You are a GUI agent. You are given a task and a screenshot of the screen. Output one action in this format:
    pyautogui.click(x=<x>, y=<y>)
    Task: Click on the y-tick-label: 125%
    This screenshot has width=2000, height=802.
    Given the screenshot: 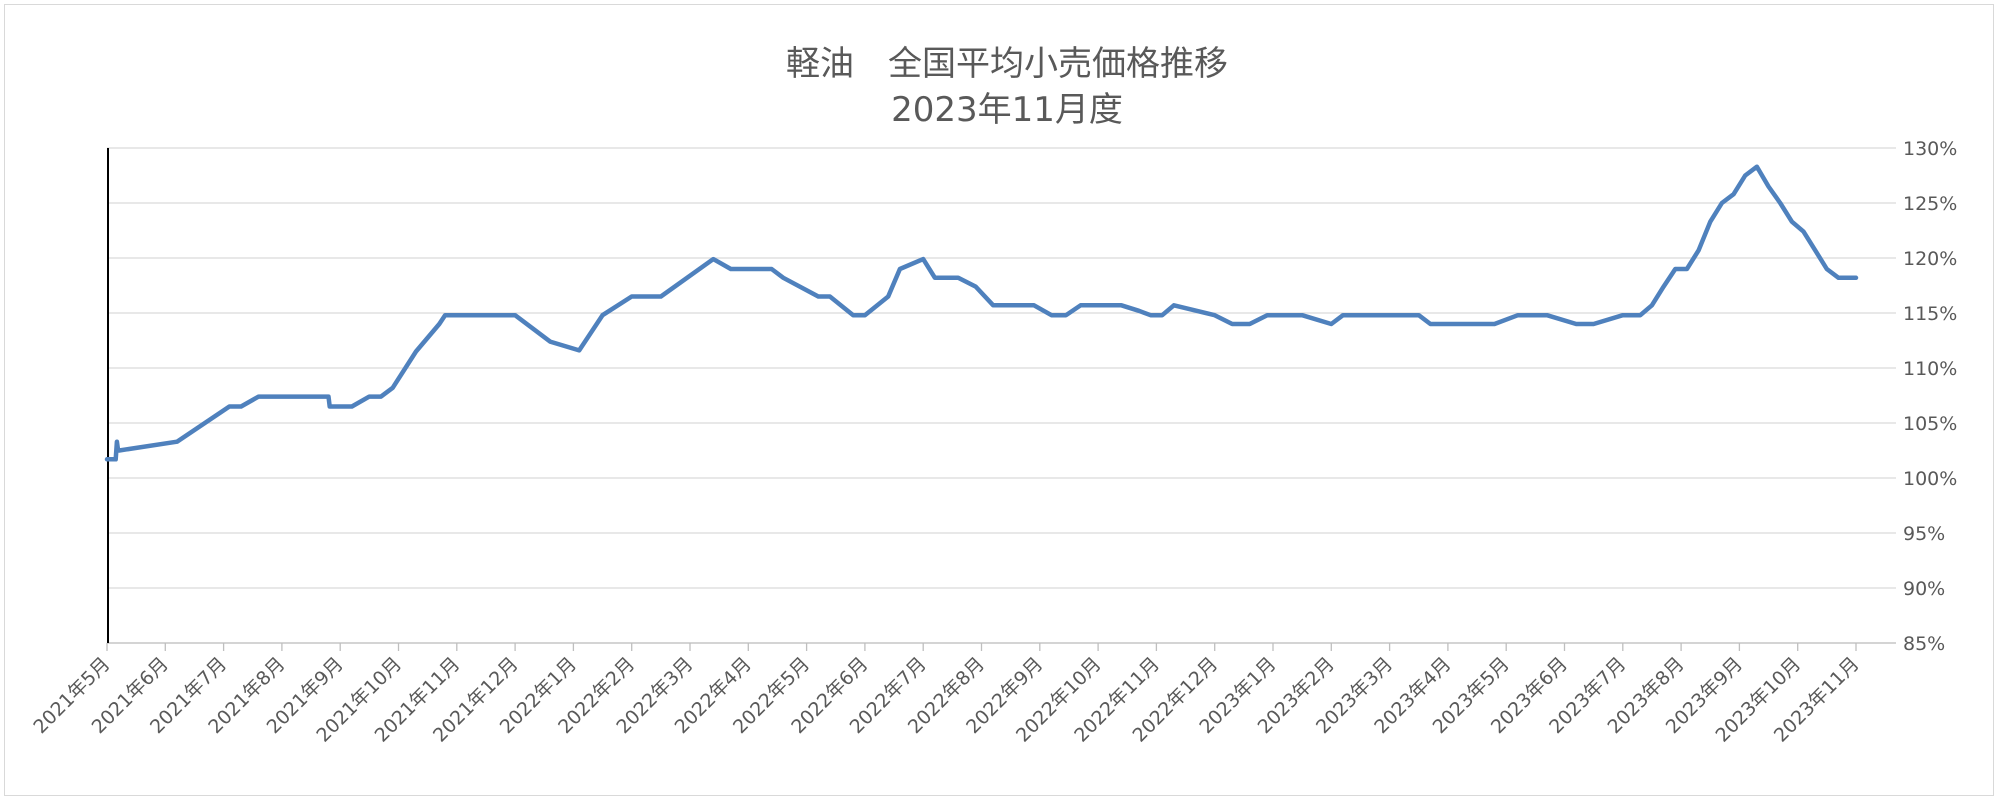 What is the action you would take?
    pyautogui.click(x=1930, y=204)
    